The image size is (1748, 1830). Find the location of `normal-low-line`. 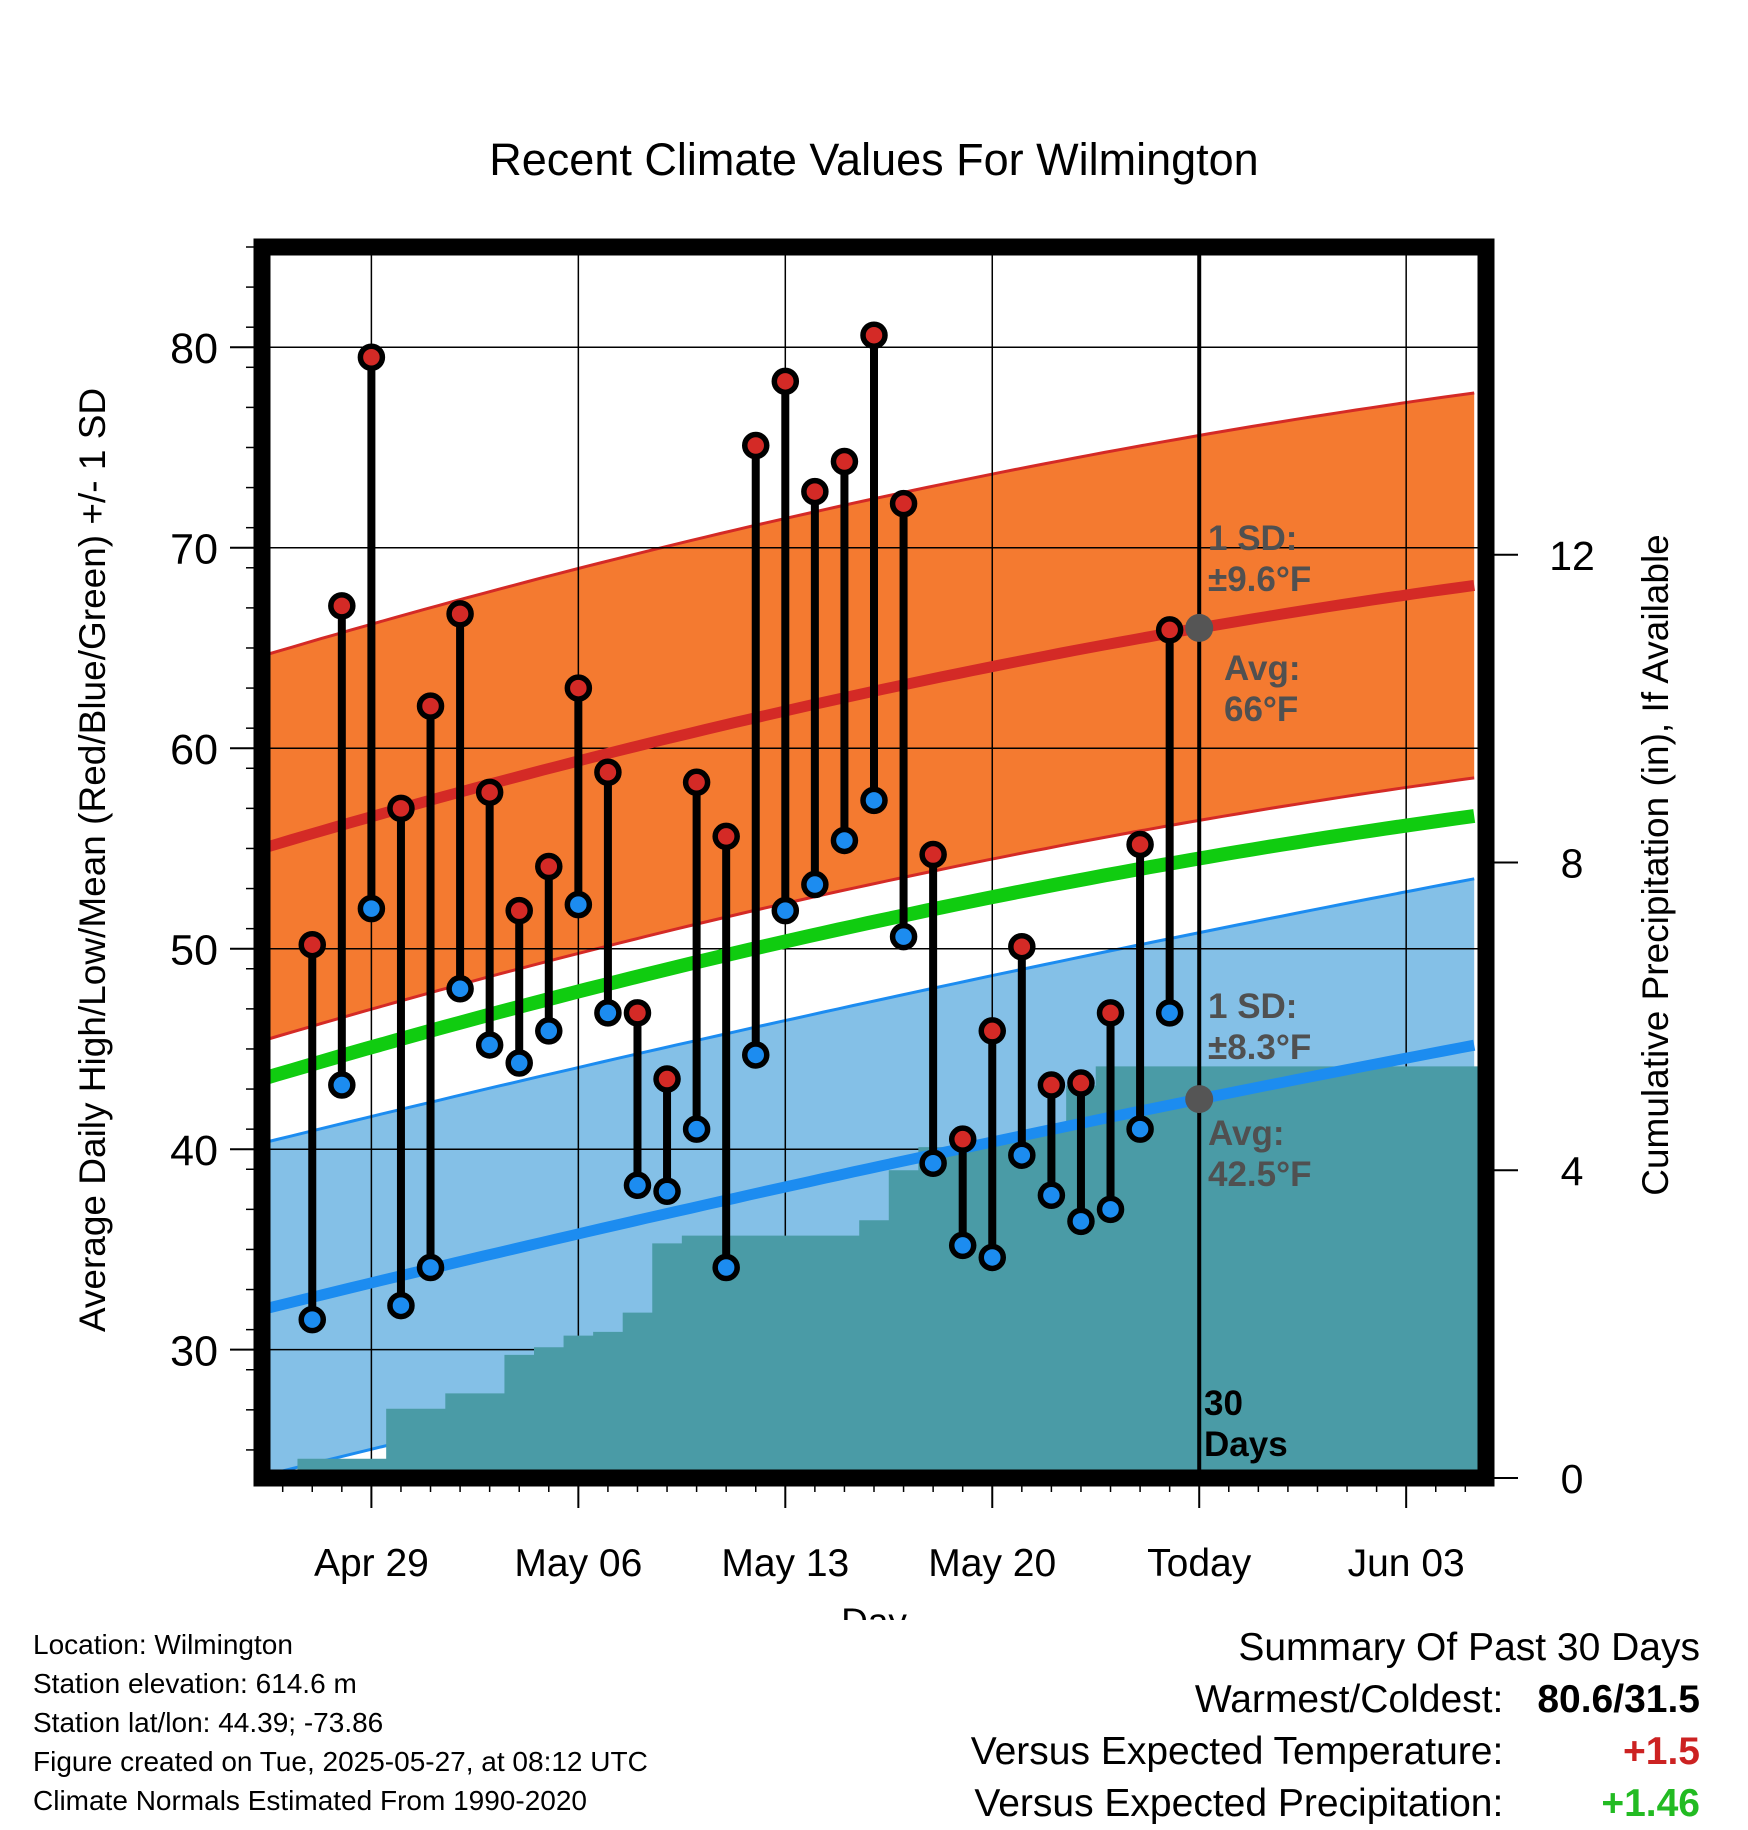

normal-low-line is located at coordinates (869, 1177).